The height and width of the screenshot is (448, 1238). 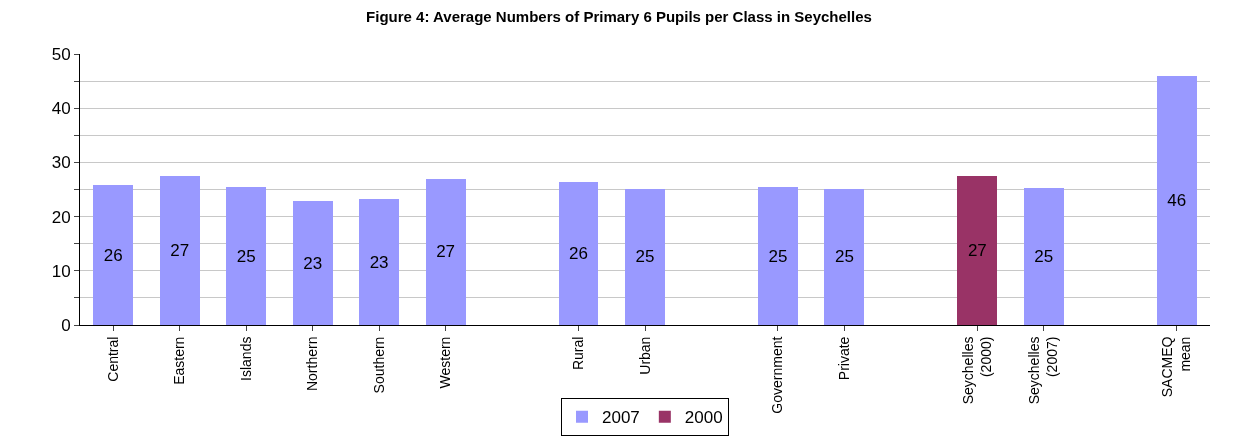 What do you see at coordinates (61, 271) in the screenshot?
I see `y-tick-label: 10` at bounding box center [61, 271].